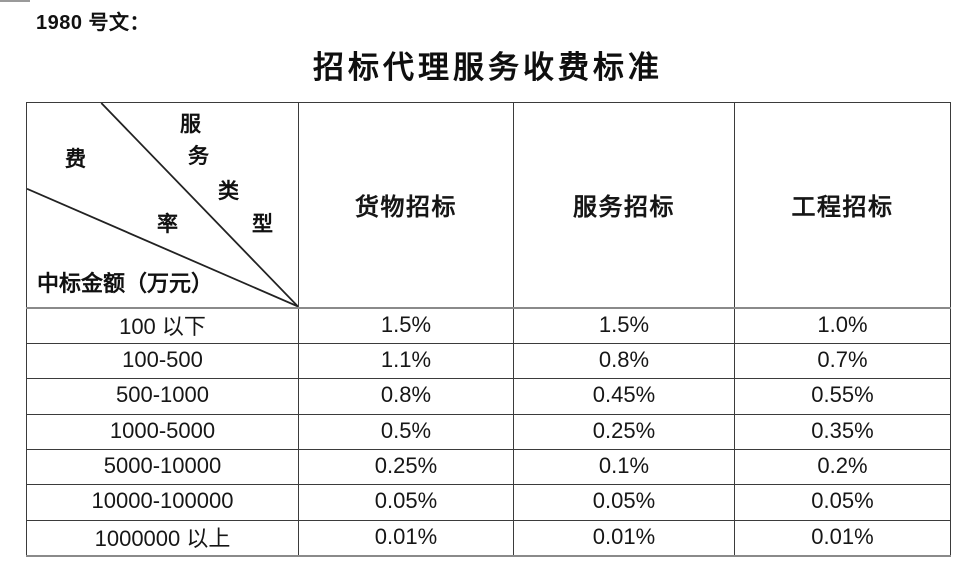 Image resolution: width=976 pixels, height=581 pixels. Describe the element at coordinates (162, 502) in the screenshot. I see `row-label: 10000-100000` at that location.